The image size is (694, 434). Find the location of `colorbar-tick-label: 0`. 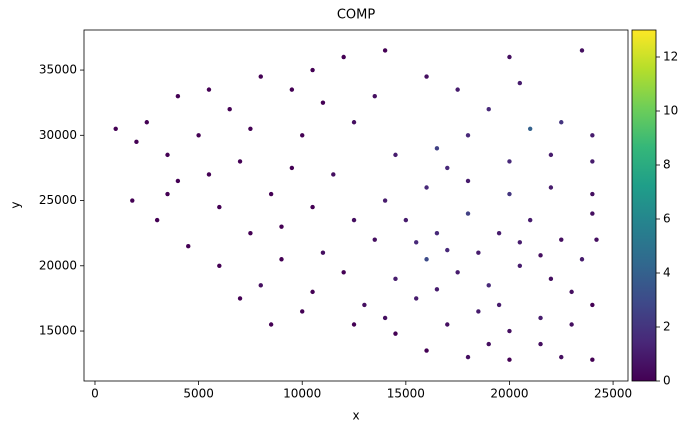

colorbar-tick-label: 0 is located at coordinates (667, 381).